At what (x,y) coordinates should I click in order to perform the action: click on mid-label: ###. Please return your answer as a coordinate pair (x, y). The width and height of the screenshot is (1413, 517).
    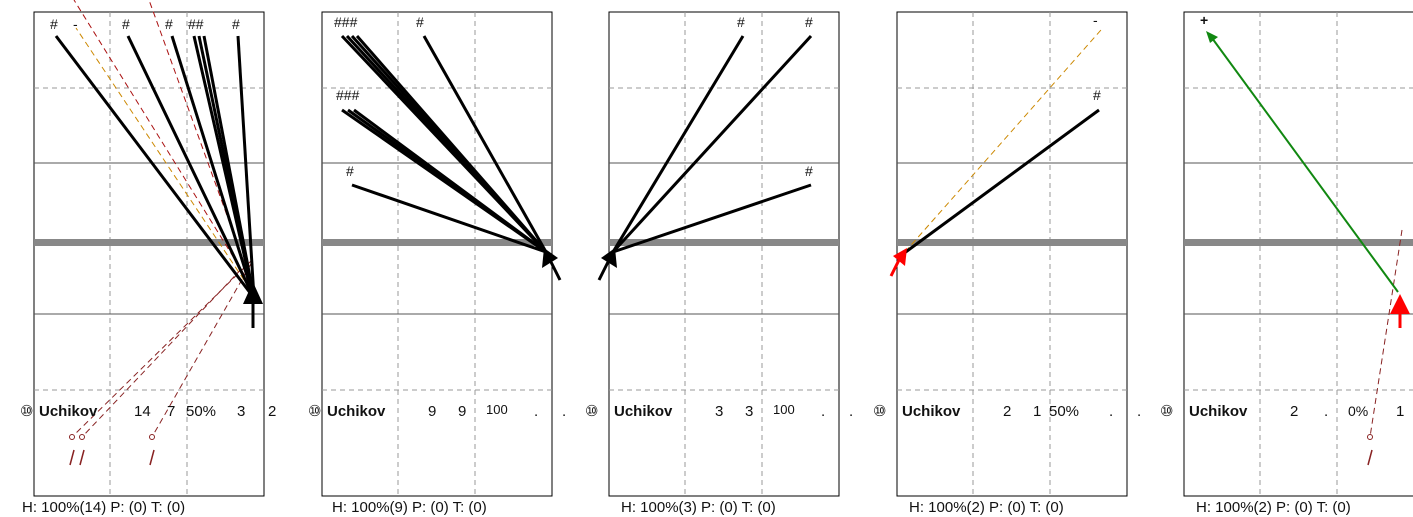
    Looking at the image, I should click on (348, 95).